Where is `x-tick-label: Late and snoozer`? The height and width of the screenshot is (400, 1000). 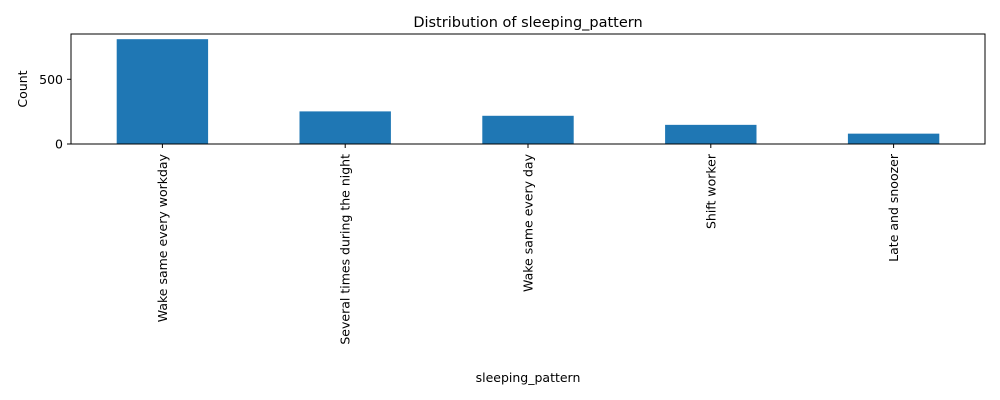
x-tick-label: Late and snoozer is located at coordinates (893, 207).